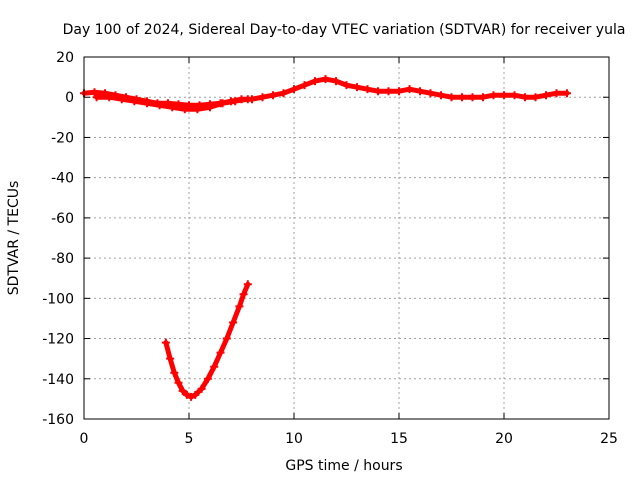  I want to click on x-tick-label: 0, so click(84, 439).